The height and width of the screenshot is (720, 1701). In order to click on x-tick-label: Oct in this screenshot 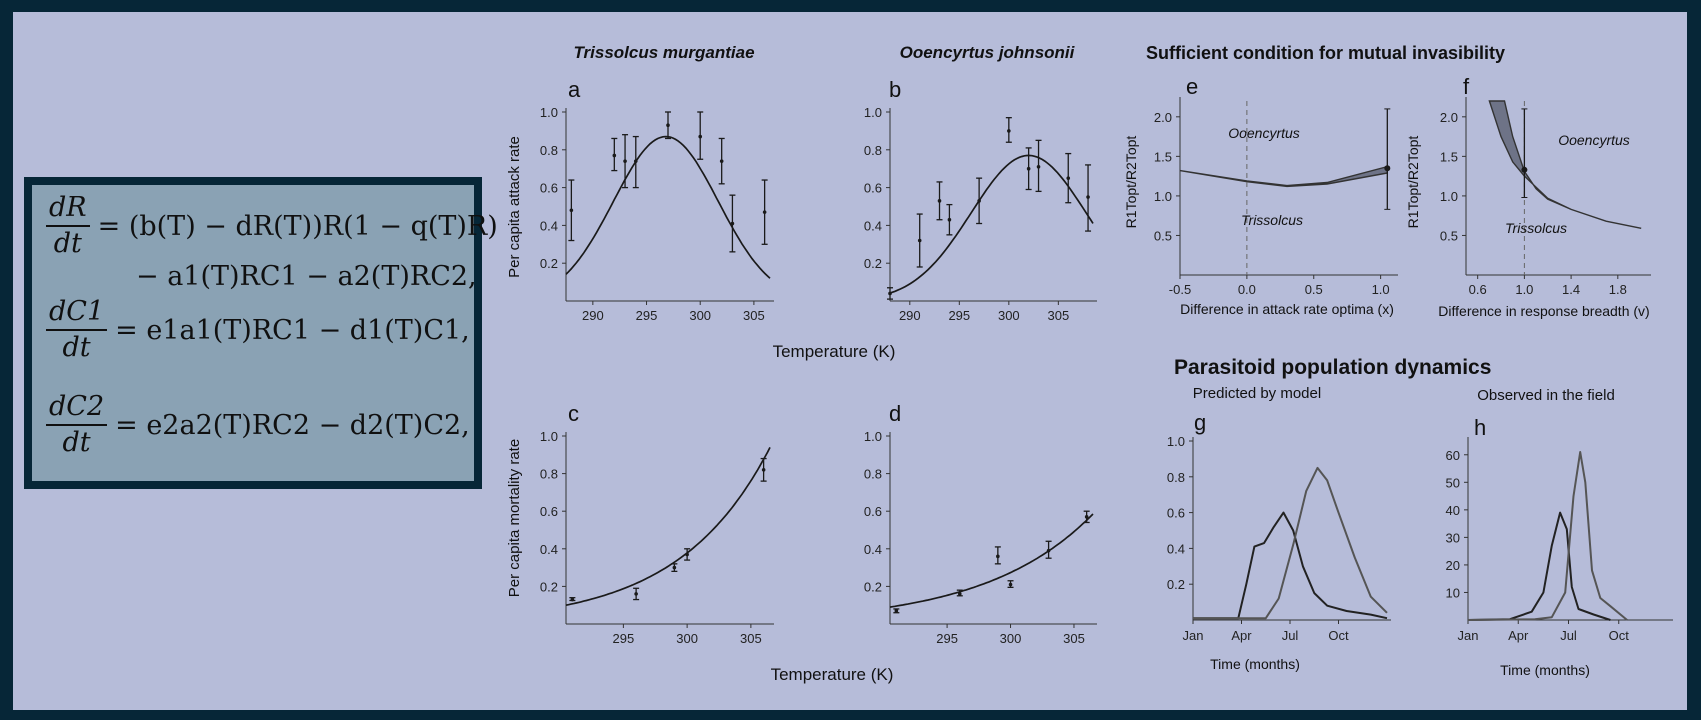, I will do `click(1619, 635)`.